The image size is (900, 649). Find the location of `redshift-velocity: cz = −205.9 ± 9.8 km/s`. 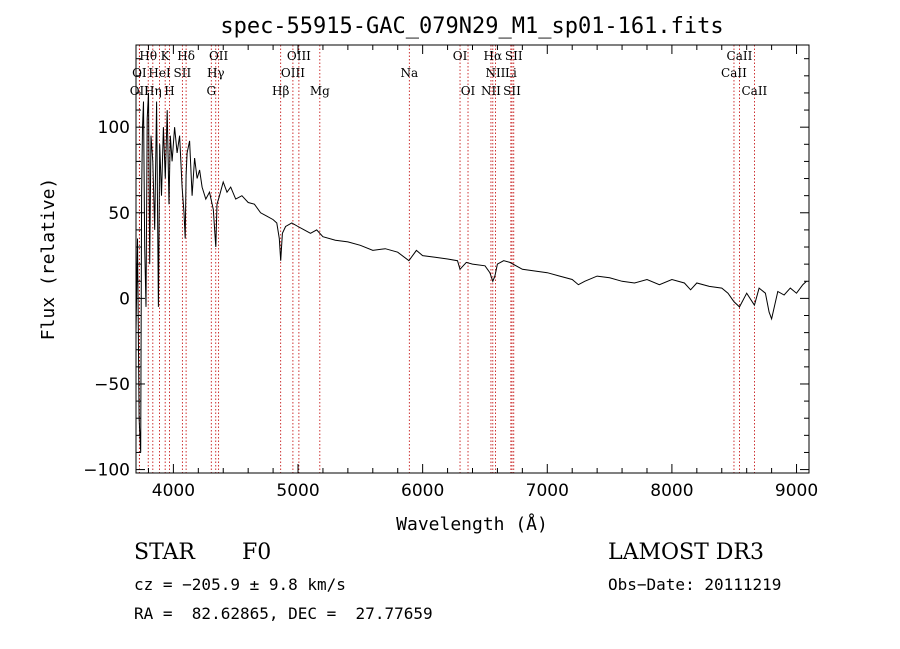

redshift-velocity: cz = −205.9 ± 9.8 km/s is located at coordinates (240, 584).